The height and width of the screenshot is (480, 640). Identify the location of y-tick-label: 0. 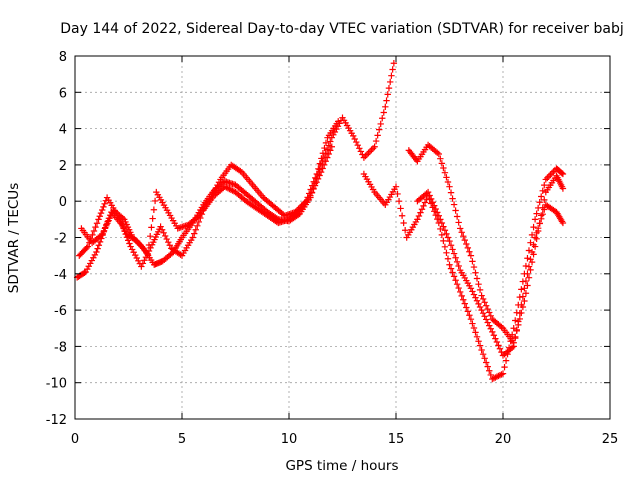
(63, 202).